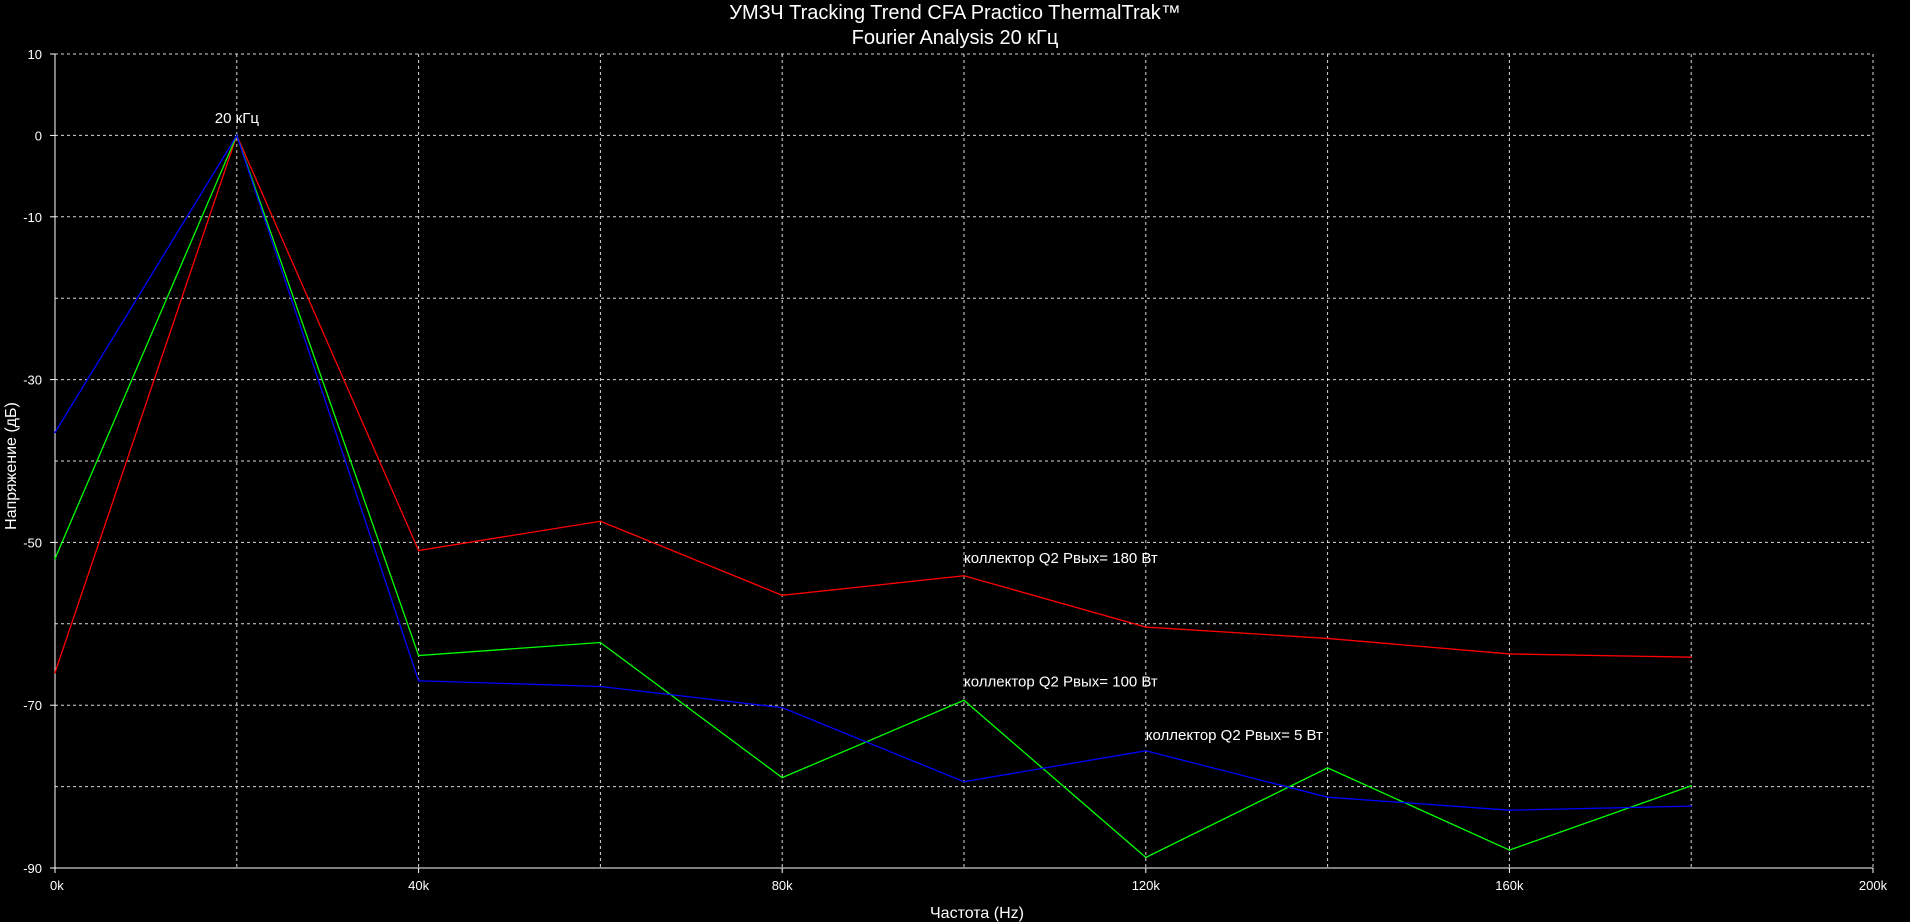 This screenshot has height=922, width=1910. Describe the element at coordinates (1061, 681) in the screenshot. I see `annotation-label: коллектор Q2 Pвых= 100 Вт` at that location.